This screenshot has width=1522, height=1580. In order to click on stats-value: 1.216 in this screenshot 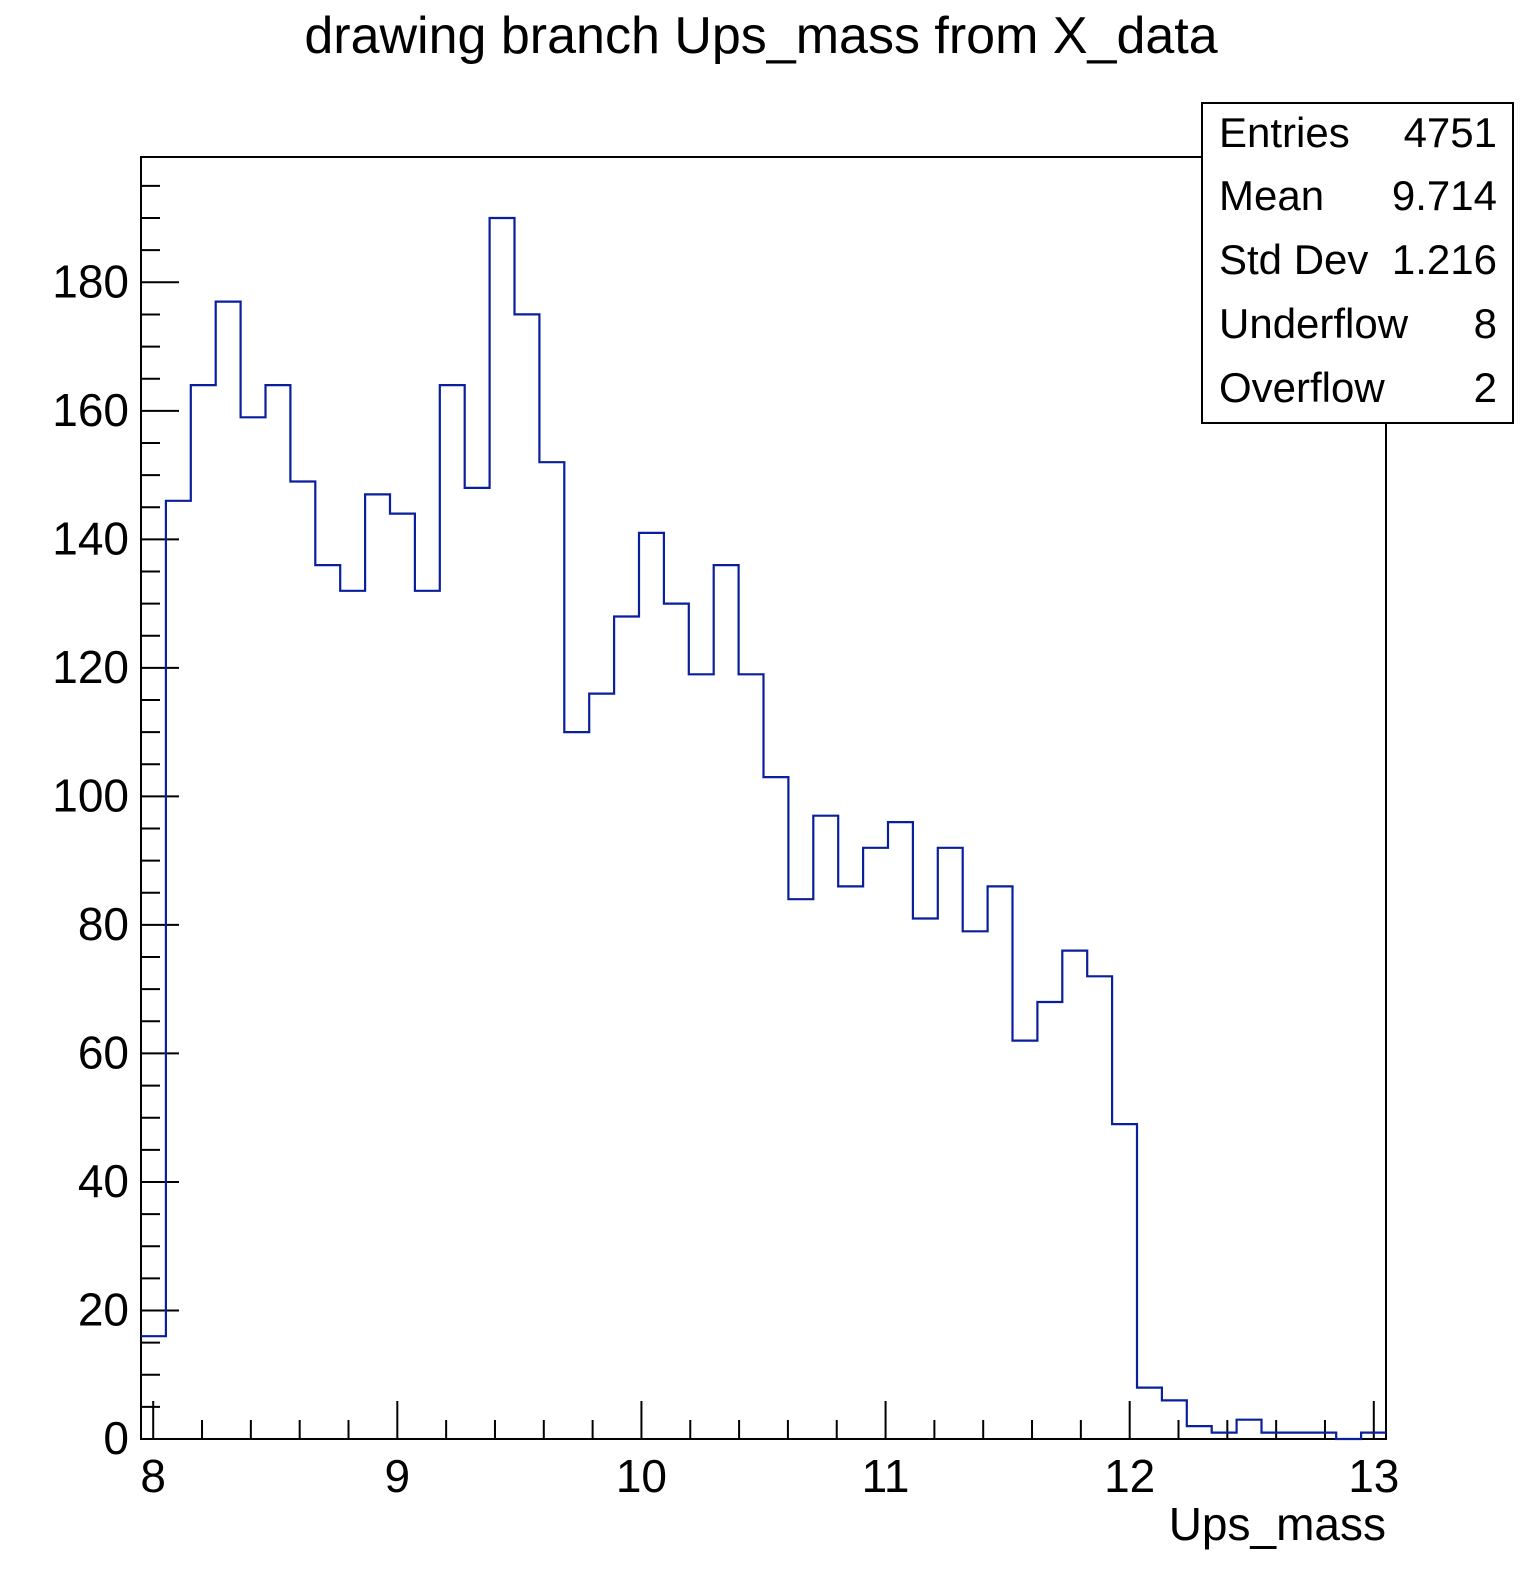, I will do `click(1444, 259)`.